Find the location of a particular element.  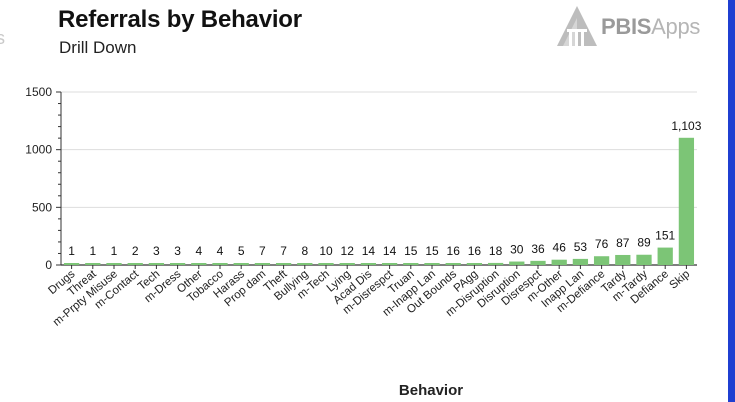

data-label: 76 is located at coordinates (602, 244).